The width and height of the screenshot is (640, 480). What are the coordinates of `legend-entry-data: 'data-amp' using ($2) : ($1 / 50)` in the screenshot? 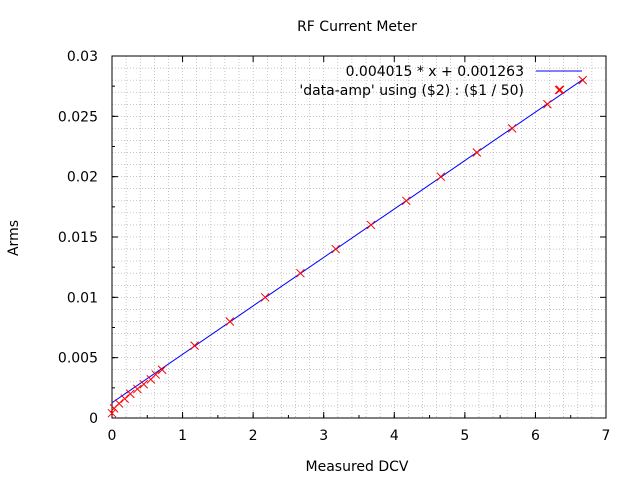 It's located at (411, 91).